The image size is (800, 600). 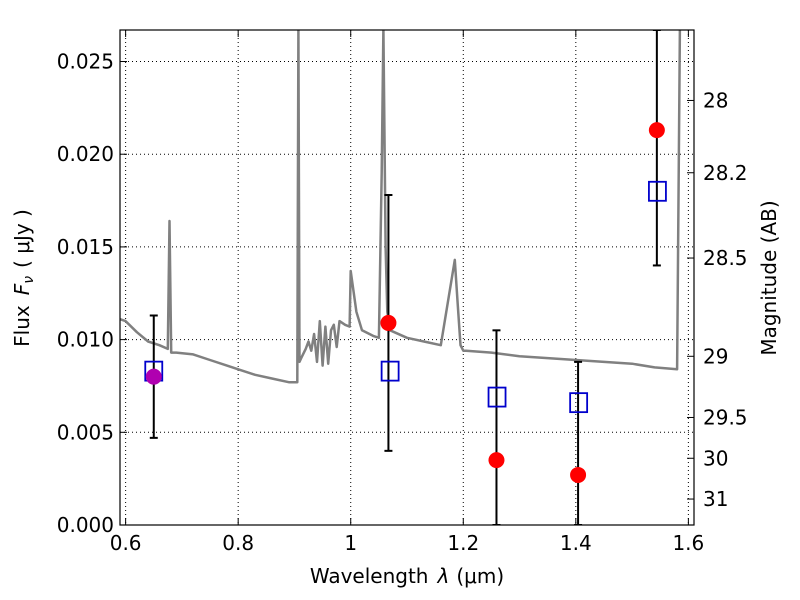 What do you see at coordinates (688, 543) in the screenshot?
I see `x-tick-label: 1.6` at bounding box center [688, 543].